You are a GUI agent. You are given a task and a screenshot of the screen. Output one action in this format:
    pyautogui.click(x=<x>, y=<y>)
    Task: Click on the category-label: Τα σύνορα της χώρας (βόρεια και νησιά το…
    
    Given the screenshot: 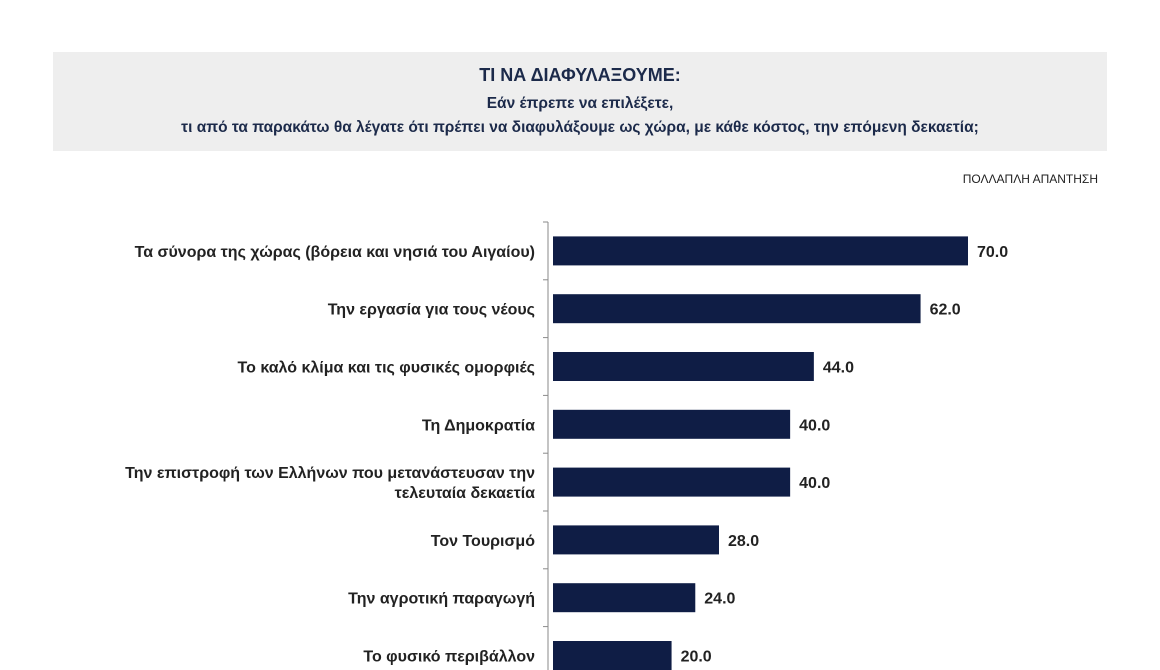 What is the action you would take?
    pyautogui.click(x=335, y=252)
    